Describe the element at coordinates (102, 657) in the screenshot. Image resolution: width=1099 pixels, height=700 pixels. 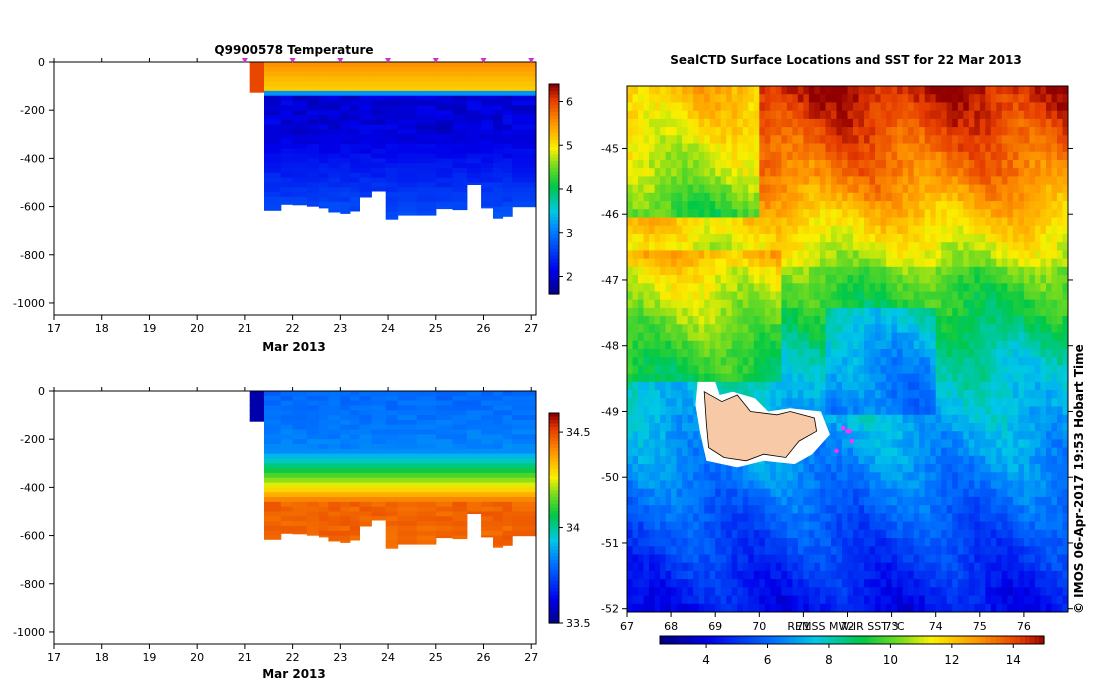
I see `x-tick-label: 18` at that location.